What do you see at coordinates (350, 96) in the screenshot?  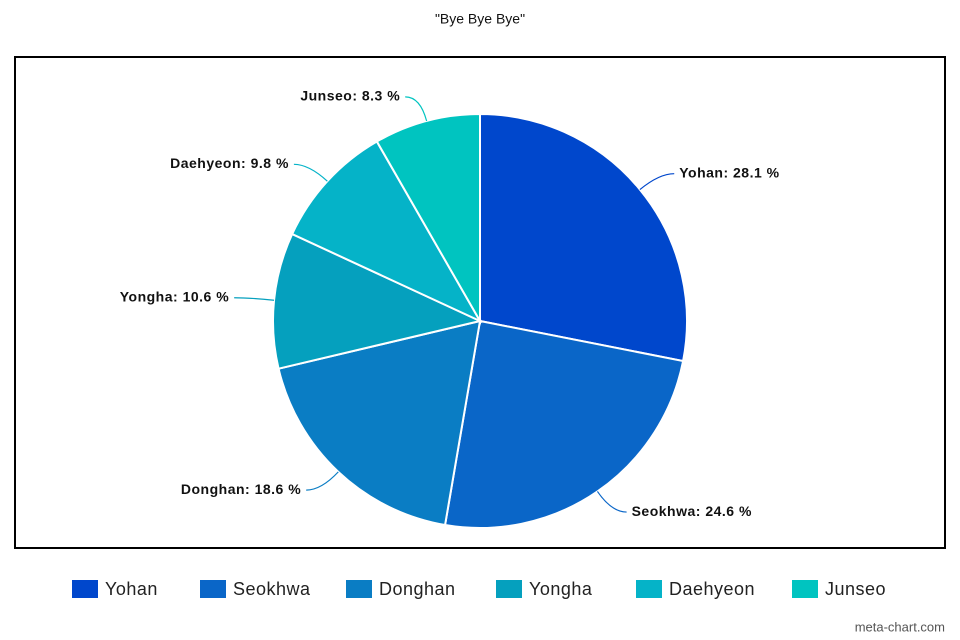 I see `data-label: Junseo: 8.3 %` at bounding box center [350, 96].